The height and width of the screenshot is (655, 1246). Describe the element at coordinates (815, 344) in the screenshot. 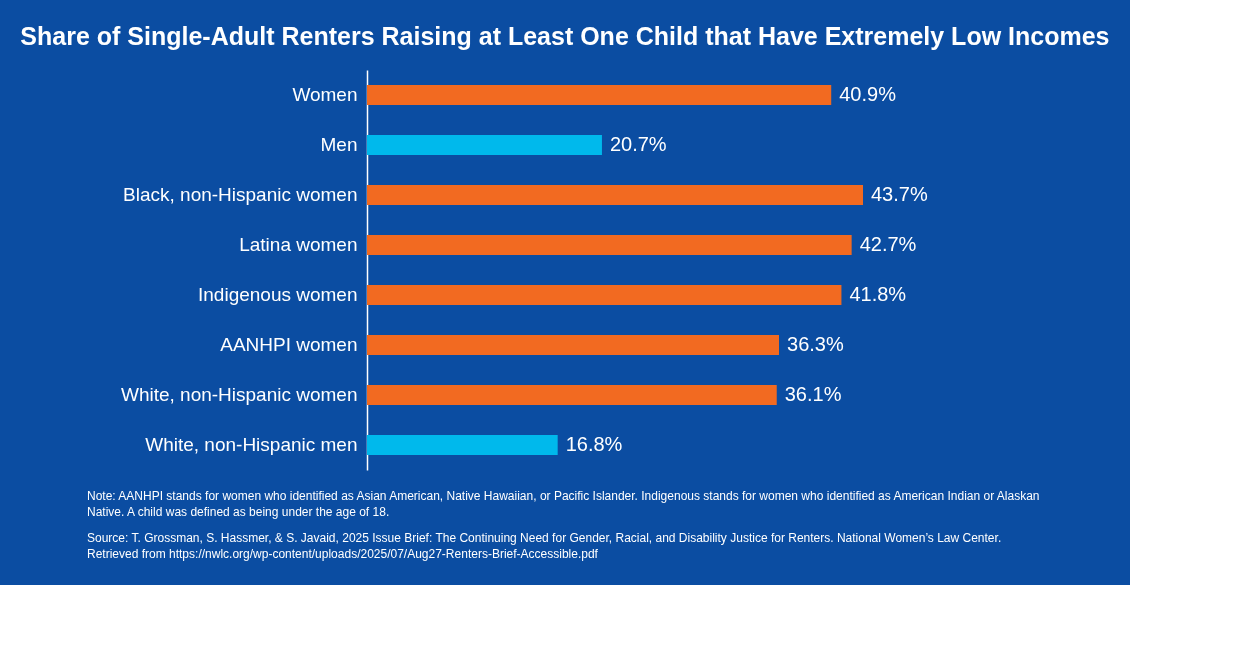

I see `data-label: 36.3%` at that location.